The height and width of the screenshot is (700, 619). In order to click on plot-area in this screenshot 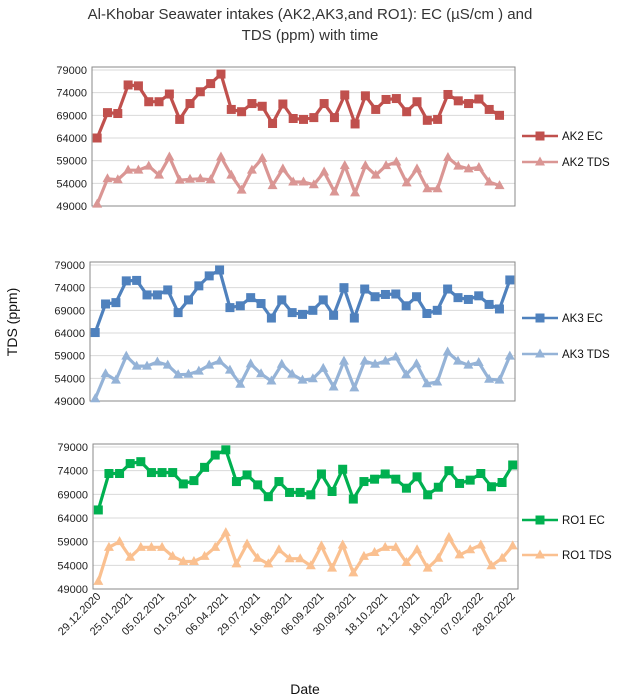, I will do `click(302, 331)`.